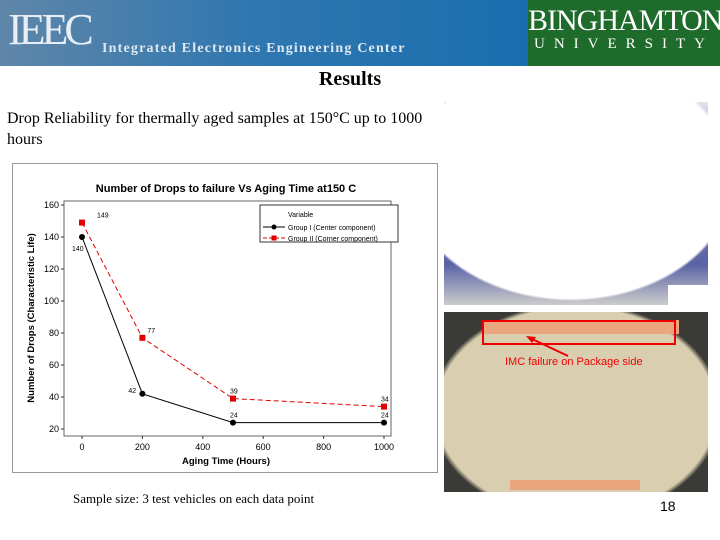  I want to click on x-axis-label: Aging Time (Hours), so click(226, 461).